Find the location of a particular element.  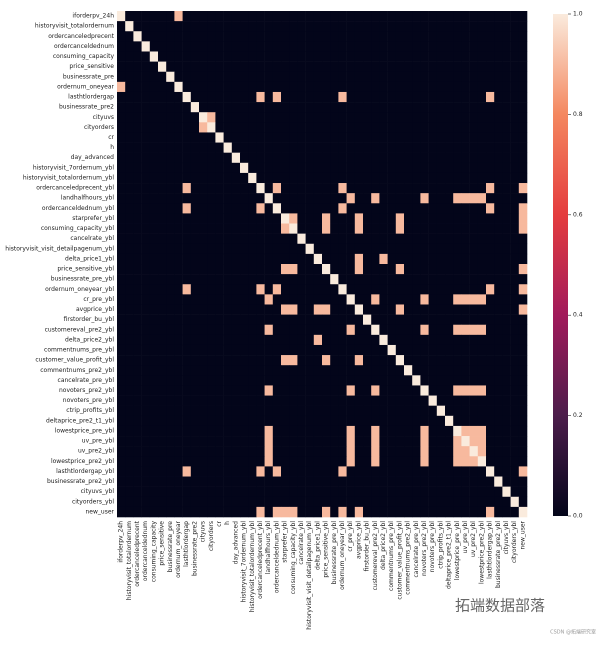

y-tick-label: businessrate_pre_ybl is located at coordinates (83, 279).